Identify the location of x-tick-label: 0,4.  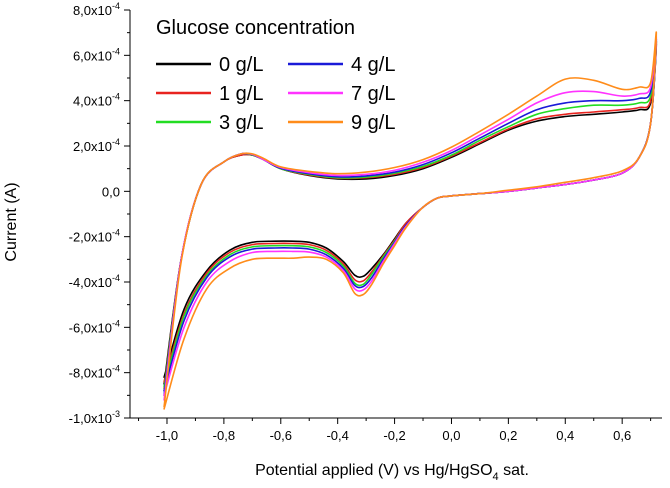
(565, 435).